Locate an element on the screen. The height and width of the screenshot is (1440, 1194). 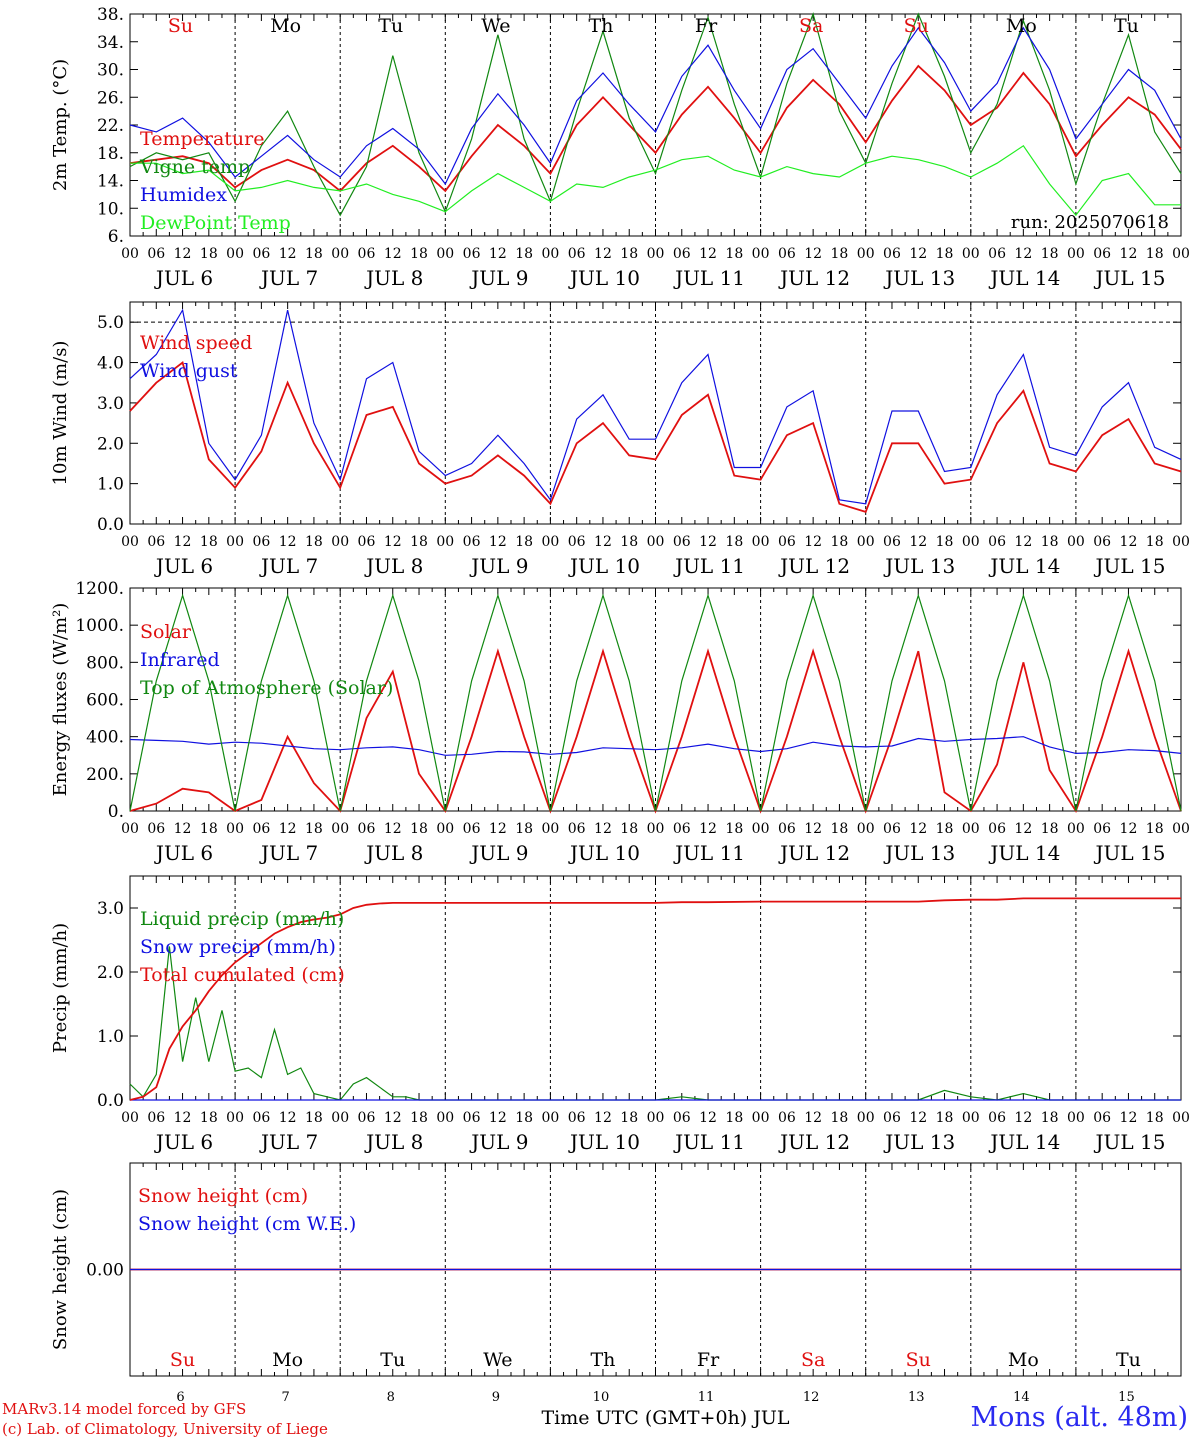
y-tick-label: 14. is located at coordinates (110, 182).